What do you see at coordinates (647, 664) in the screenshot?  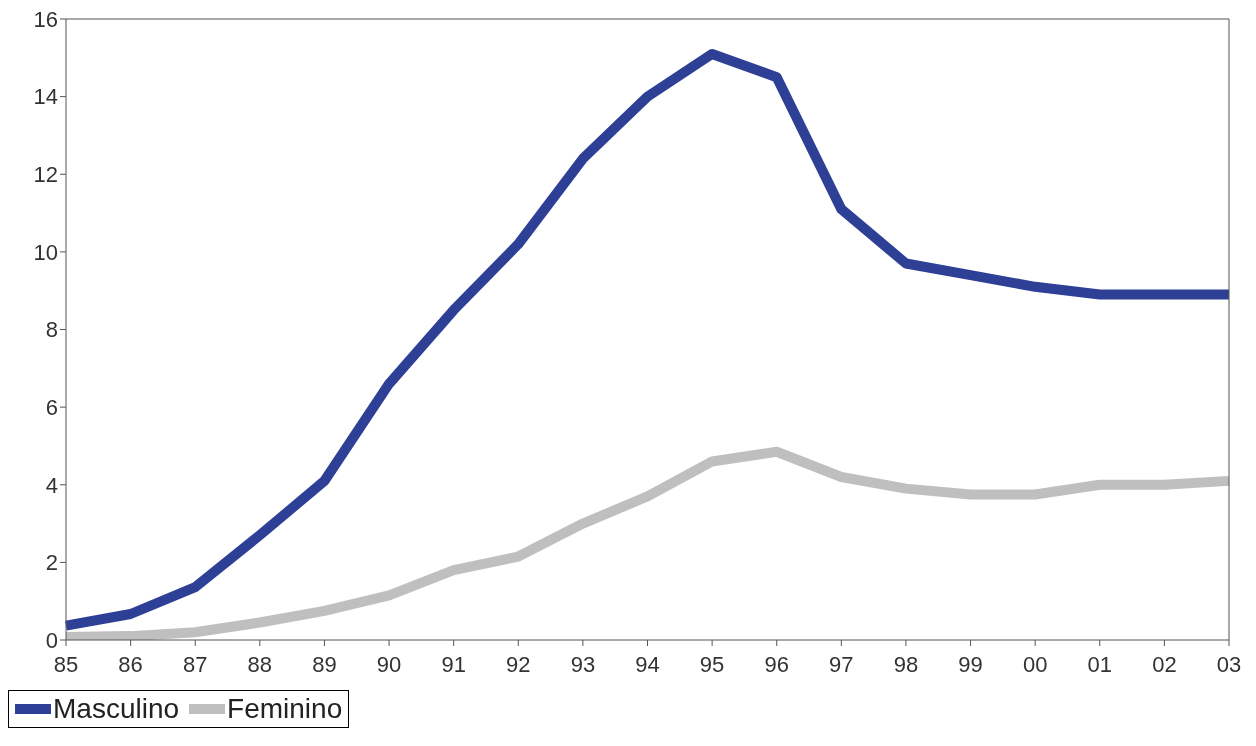 I see `x-tick-label: 94` at bounding box center [647, 664].